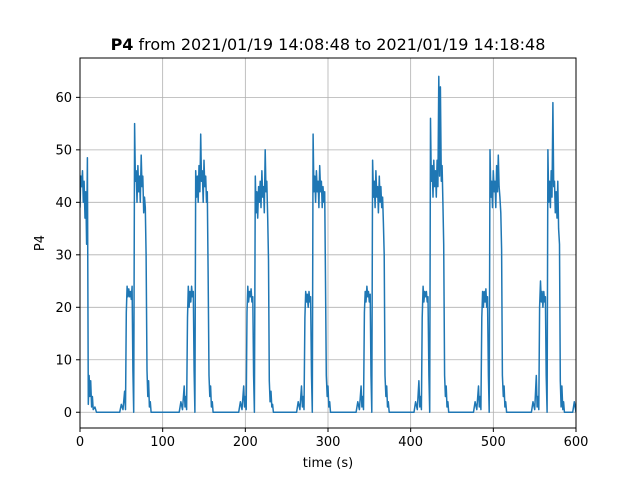 The height and width of the screenshot is (480, 640). What do you see at coordinates (63, 360) in the screenshot?
I see `y-tick-label: 10` at bounding box center [63, 360].